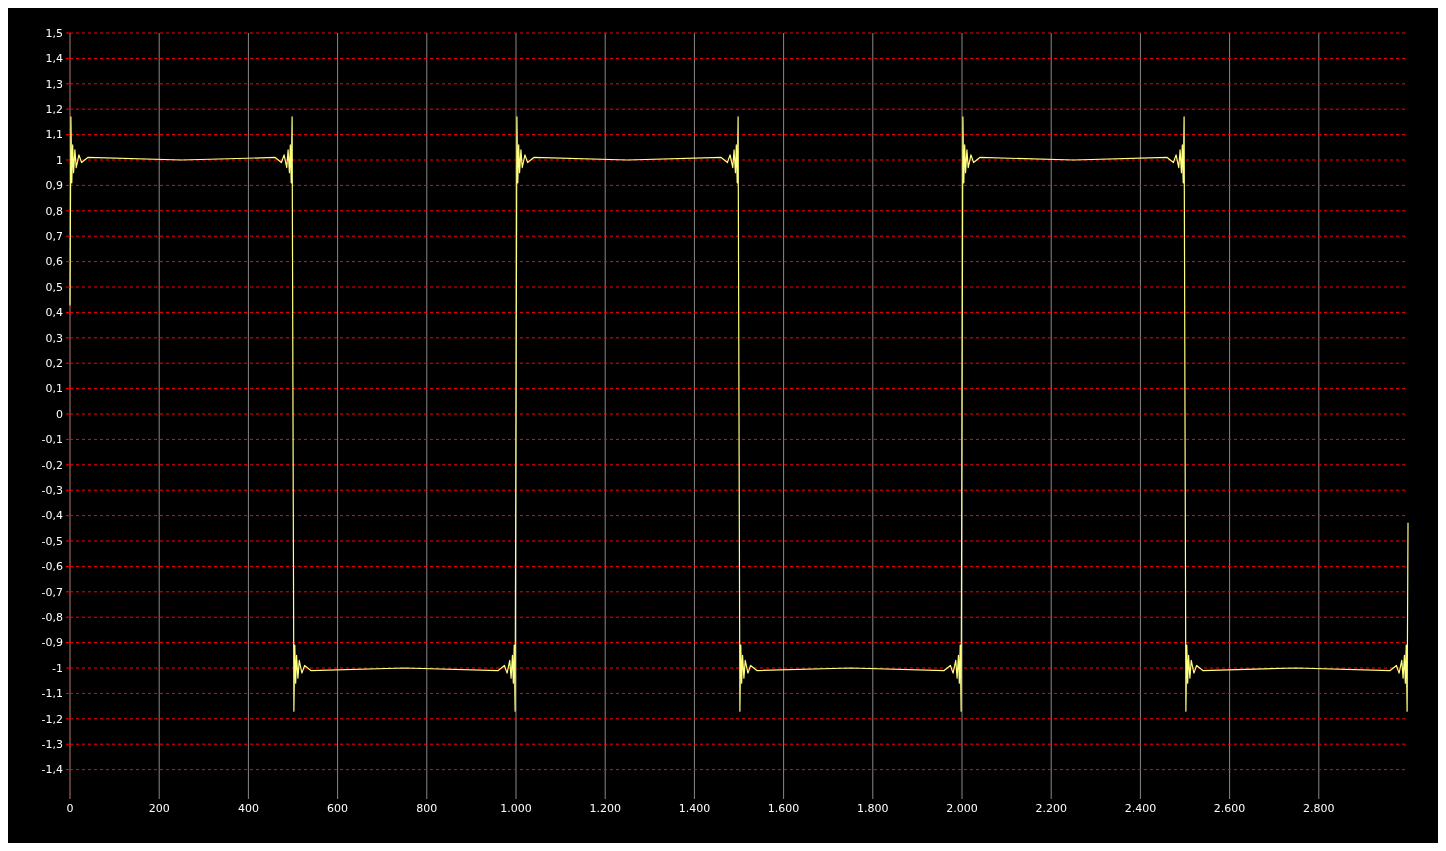 The width and height of the screenshot is (1446, 851). I want to click on x-tick-label: 2.200, so click(1051, 808).